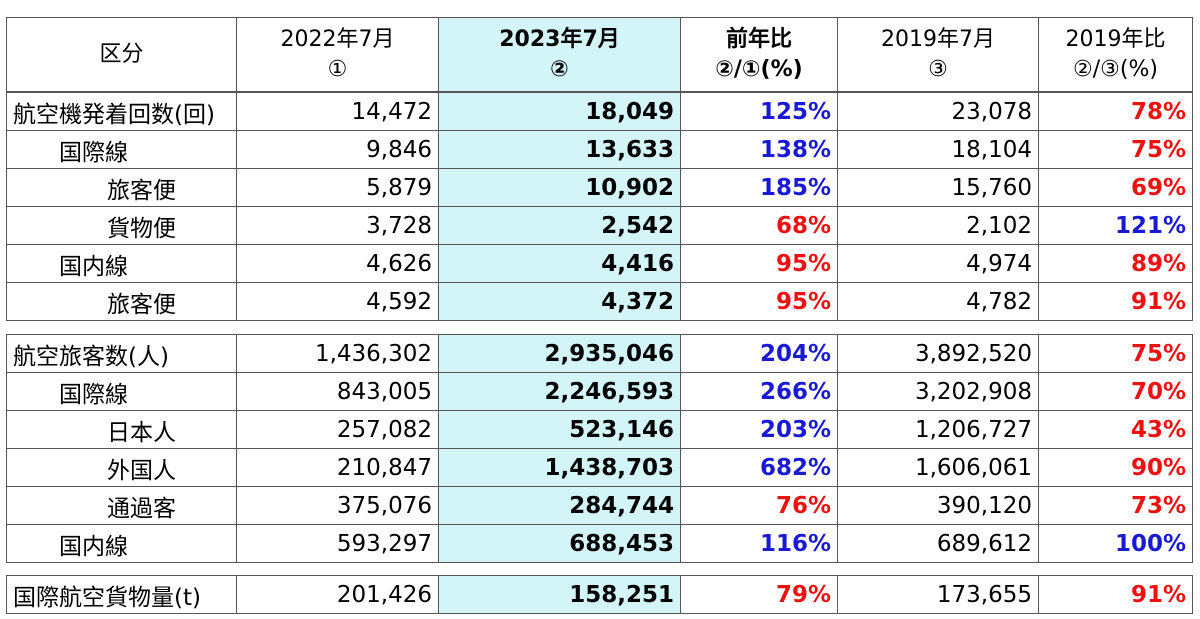 The height and width of the screenshot is (619, 1200). Describe the element at coordinates (559, 111) in the screenshot. I see `value-2023: 18,049` at that location.